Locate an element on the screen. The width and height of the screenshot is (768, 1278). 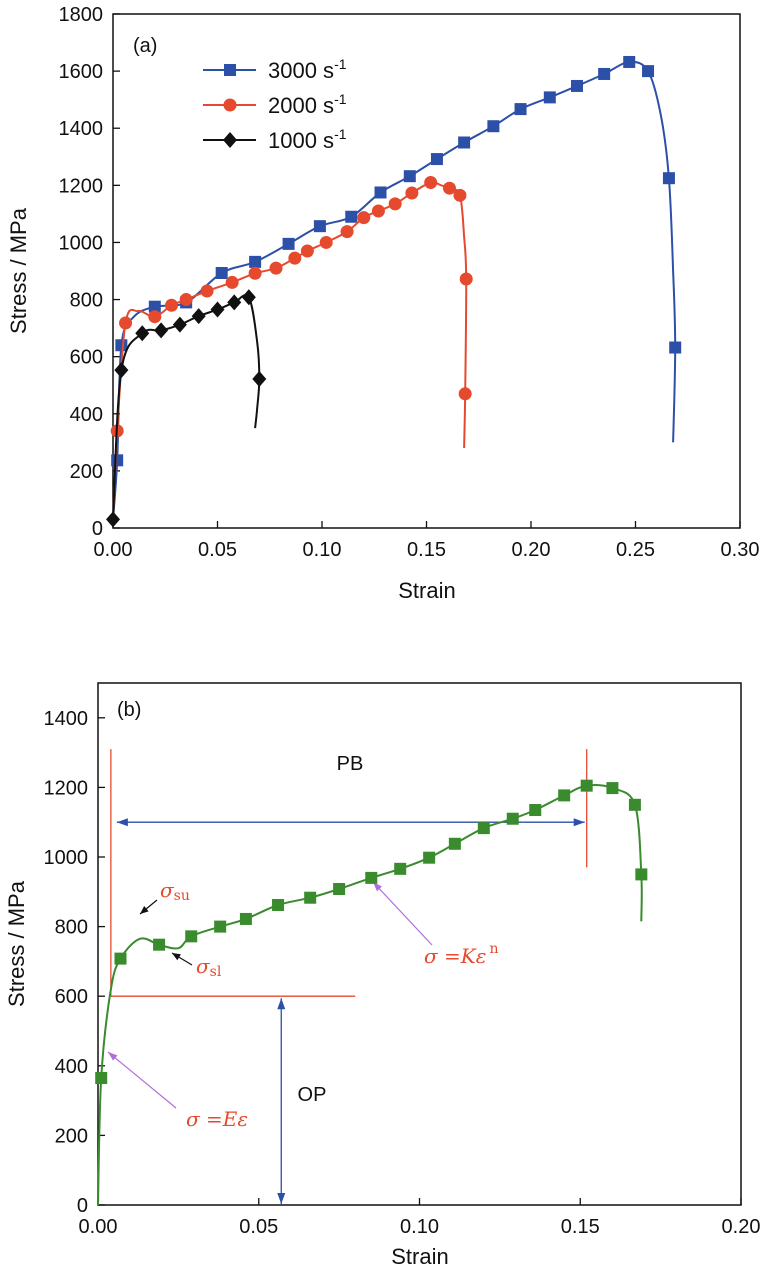
chart-b-x-tick-label: 0.00 is located at coordinates (98, 1227).